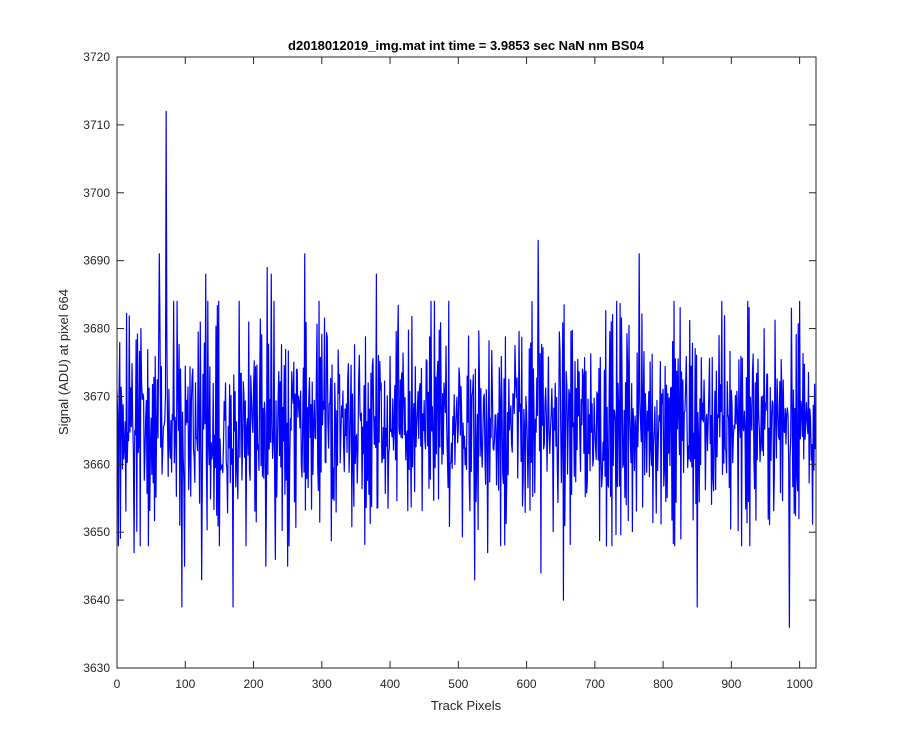  What do you see at coordinates (96, 600) in the screenshot?
I see `y-tick-label: 3640` at bounding box center [96, 600].